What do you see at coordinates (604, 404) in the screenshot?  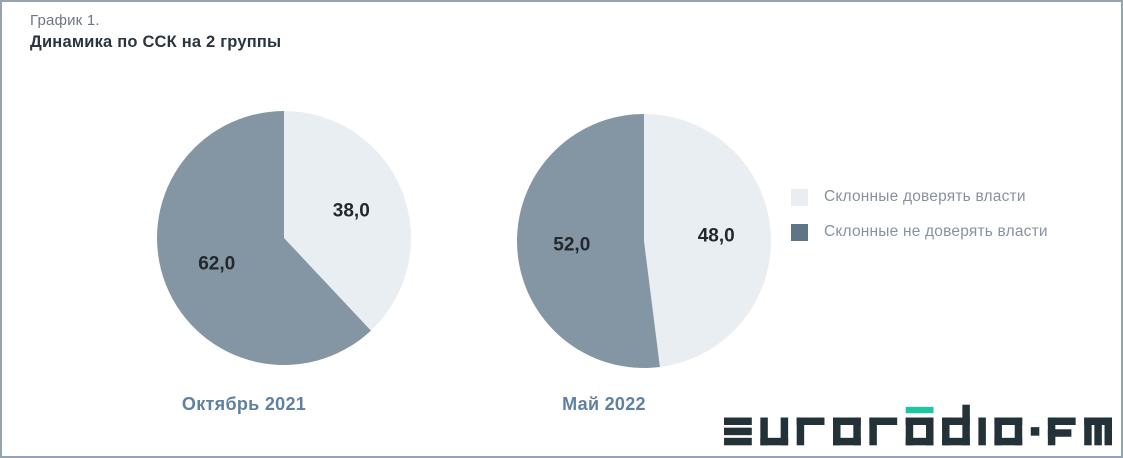 I see `pie-caption-may-2022: Май 2022` at bounding box center [604, 404].